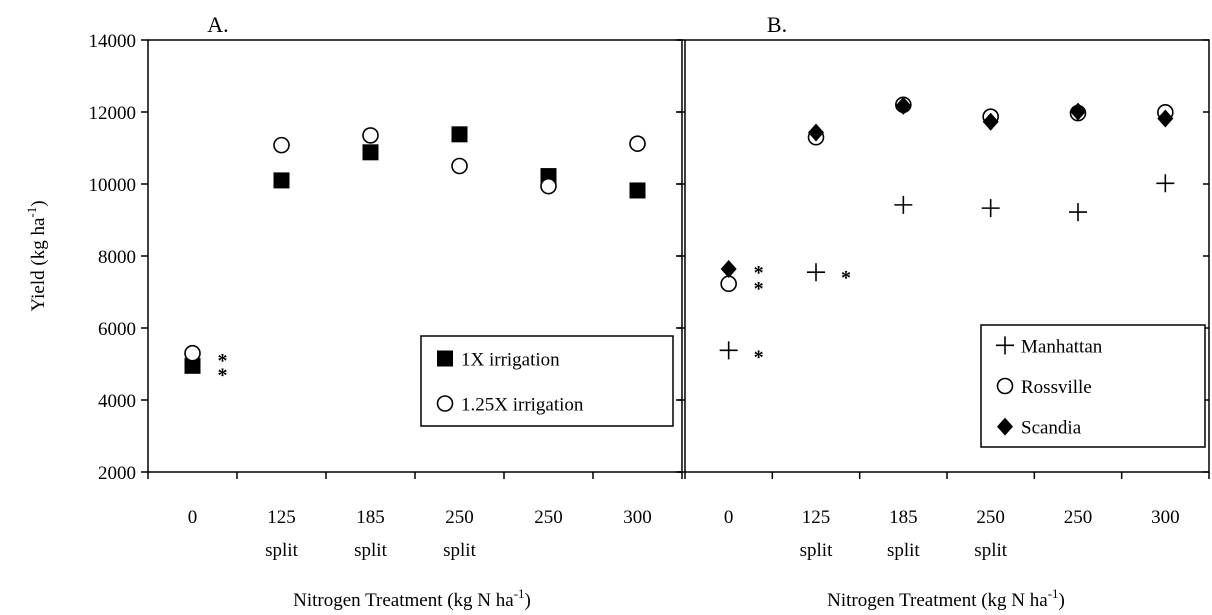 The width and height of the screenshot is (1212, 615). I want to click on legend-marker-1x-irrigation, so click(445, 359).